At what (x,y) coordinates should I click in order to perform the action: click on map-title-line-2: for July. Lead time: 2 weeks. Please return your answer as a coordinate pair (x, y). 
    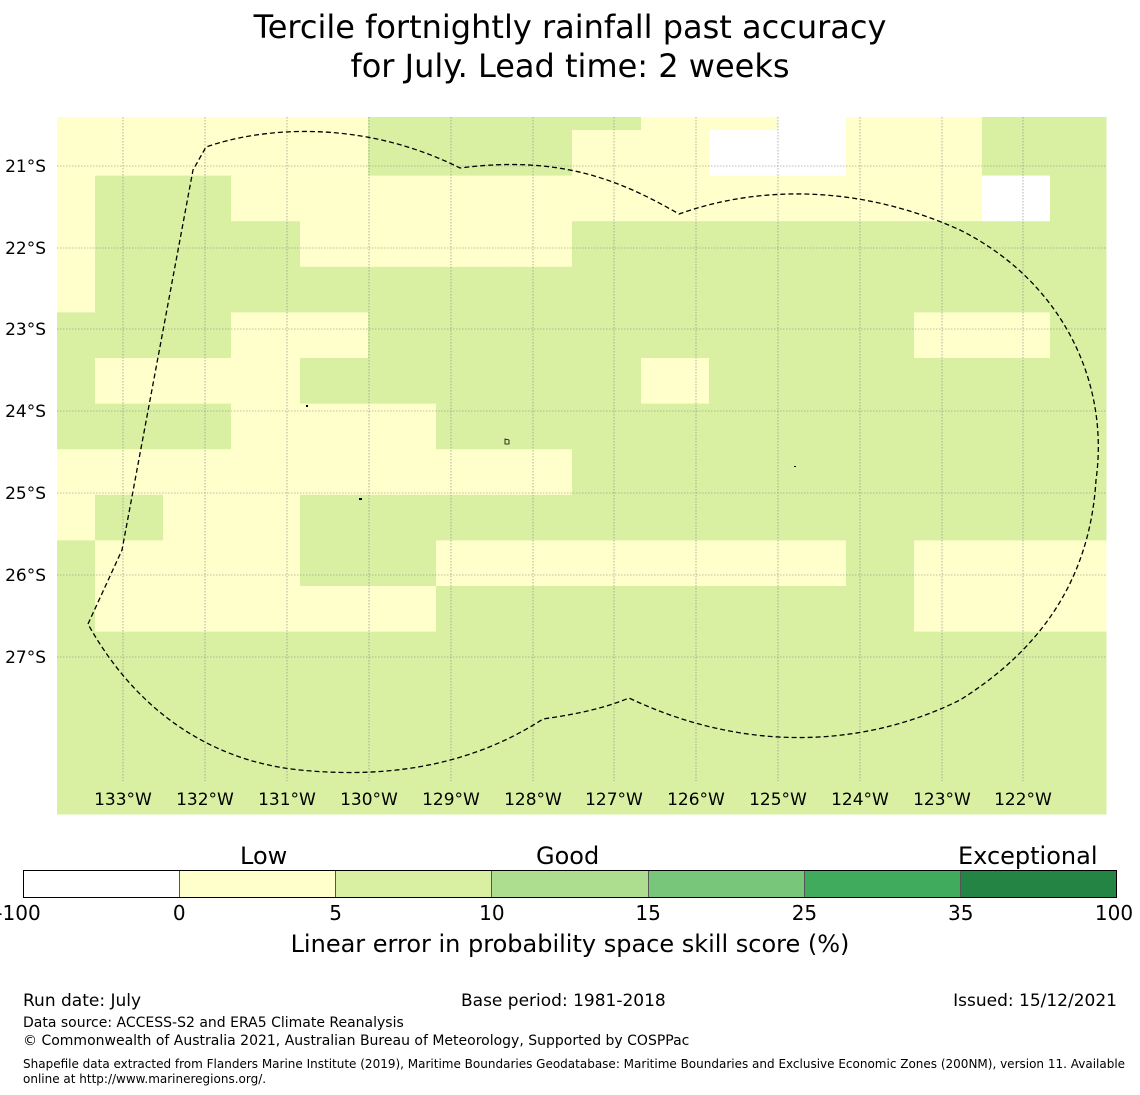
    Looking at the image, I should click on (570, 66).